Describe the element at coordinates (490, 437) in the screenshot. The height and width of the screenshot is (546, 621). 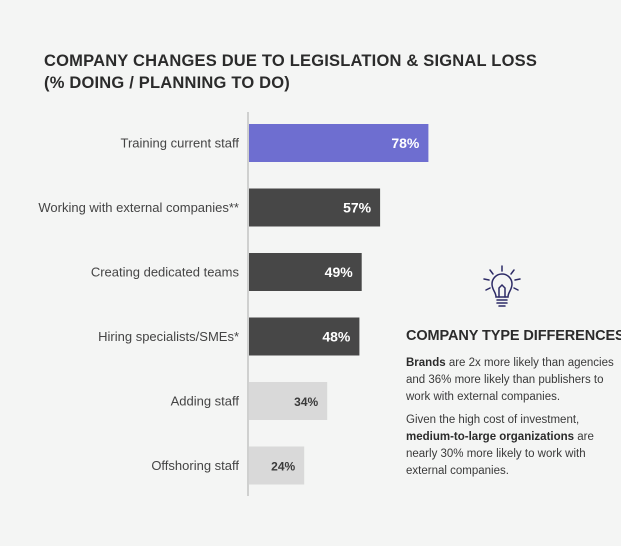
I see `organizations-bold: medium-to-large organizations` at that location.